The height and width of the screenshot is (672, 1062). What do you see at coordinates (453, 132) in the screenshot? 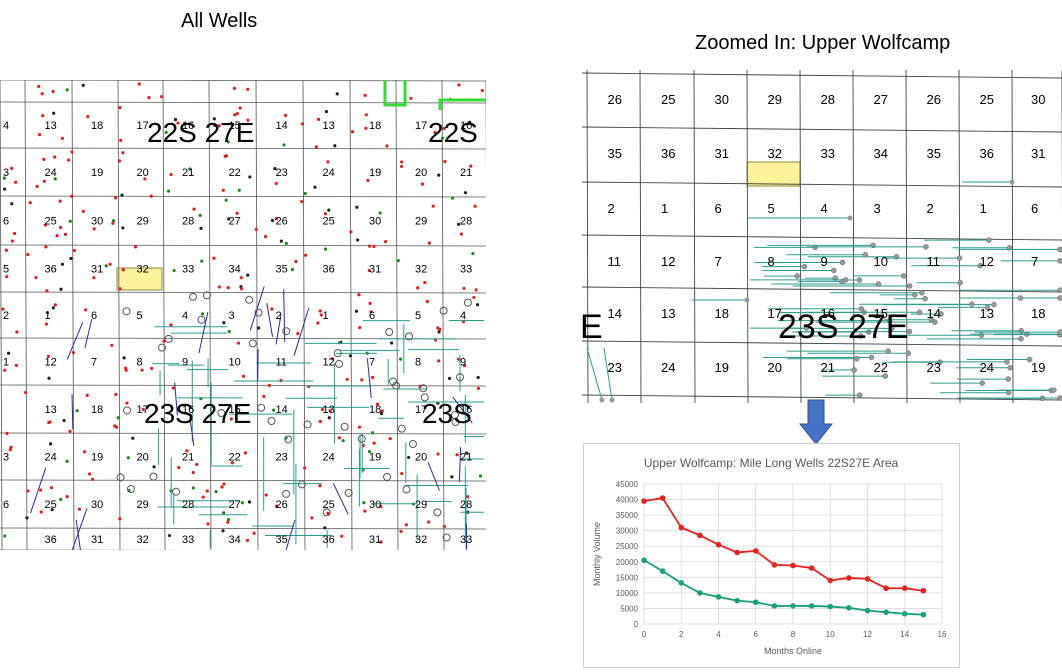
I see `township-label: 22S` at bounding box center [453, 132].